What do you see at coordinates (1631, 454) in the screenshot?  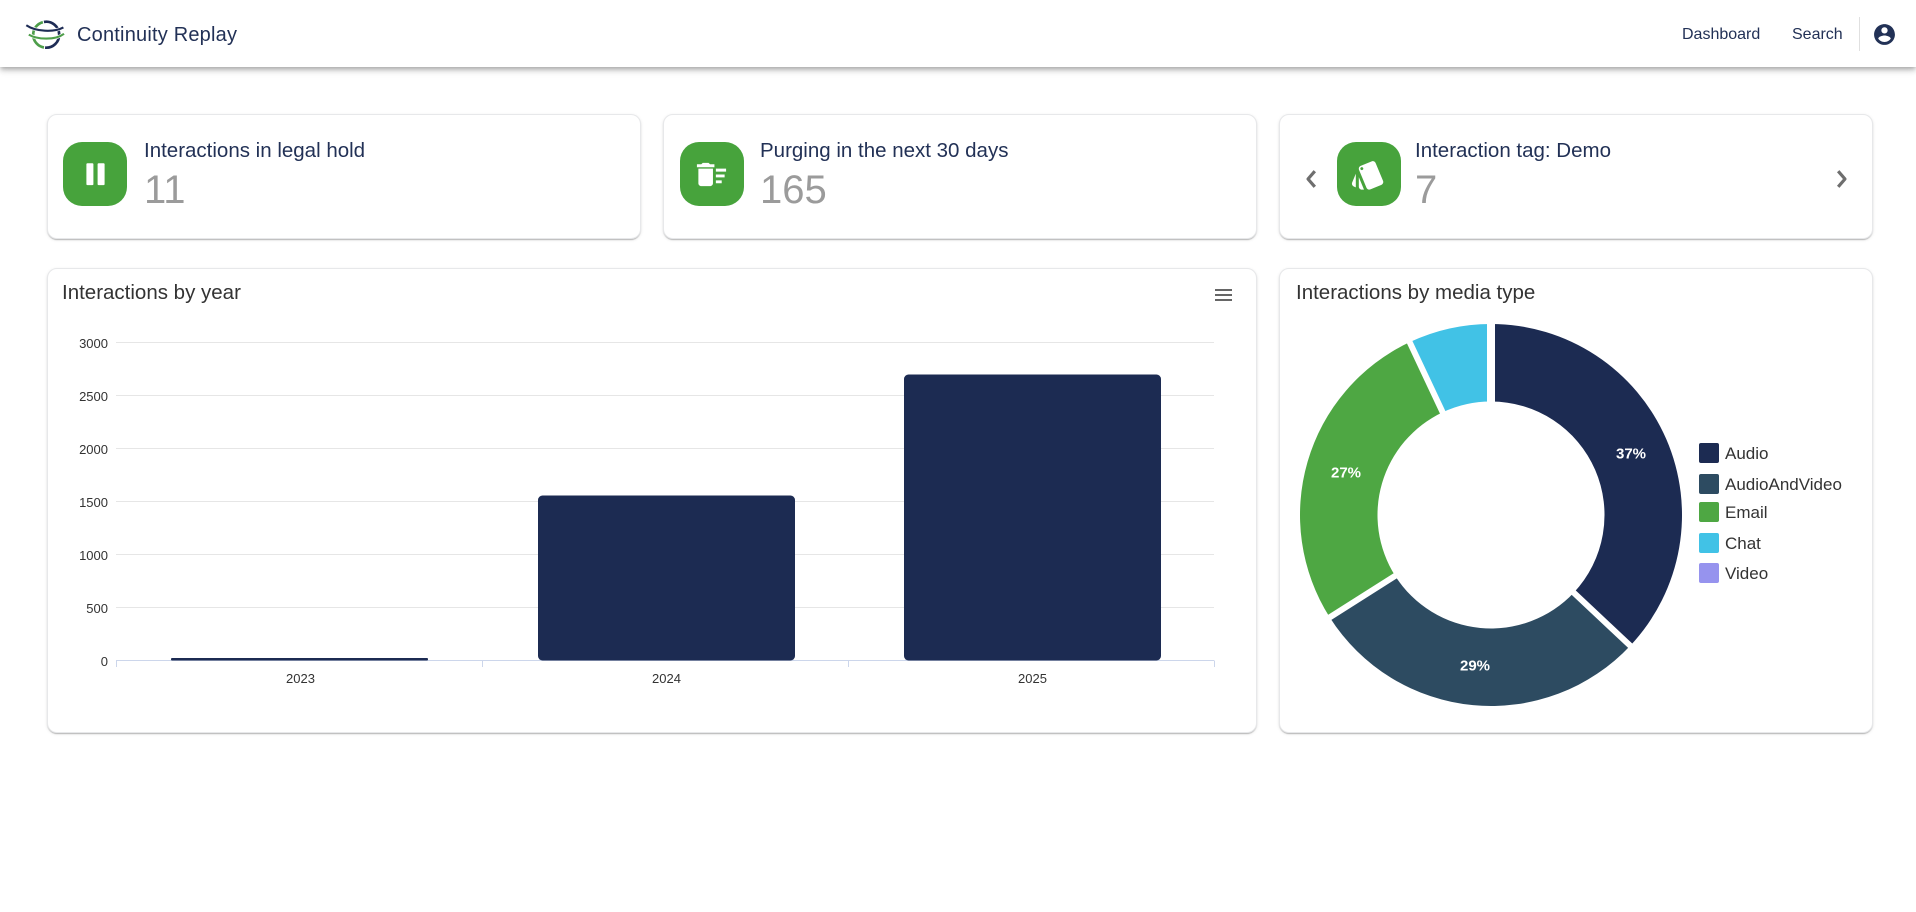 I see `svg-text: 37%` at bounding box center [1631, 454].